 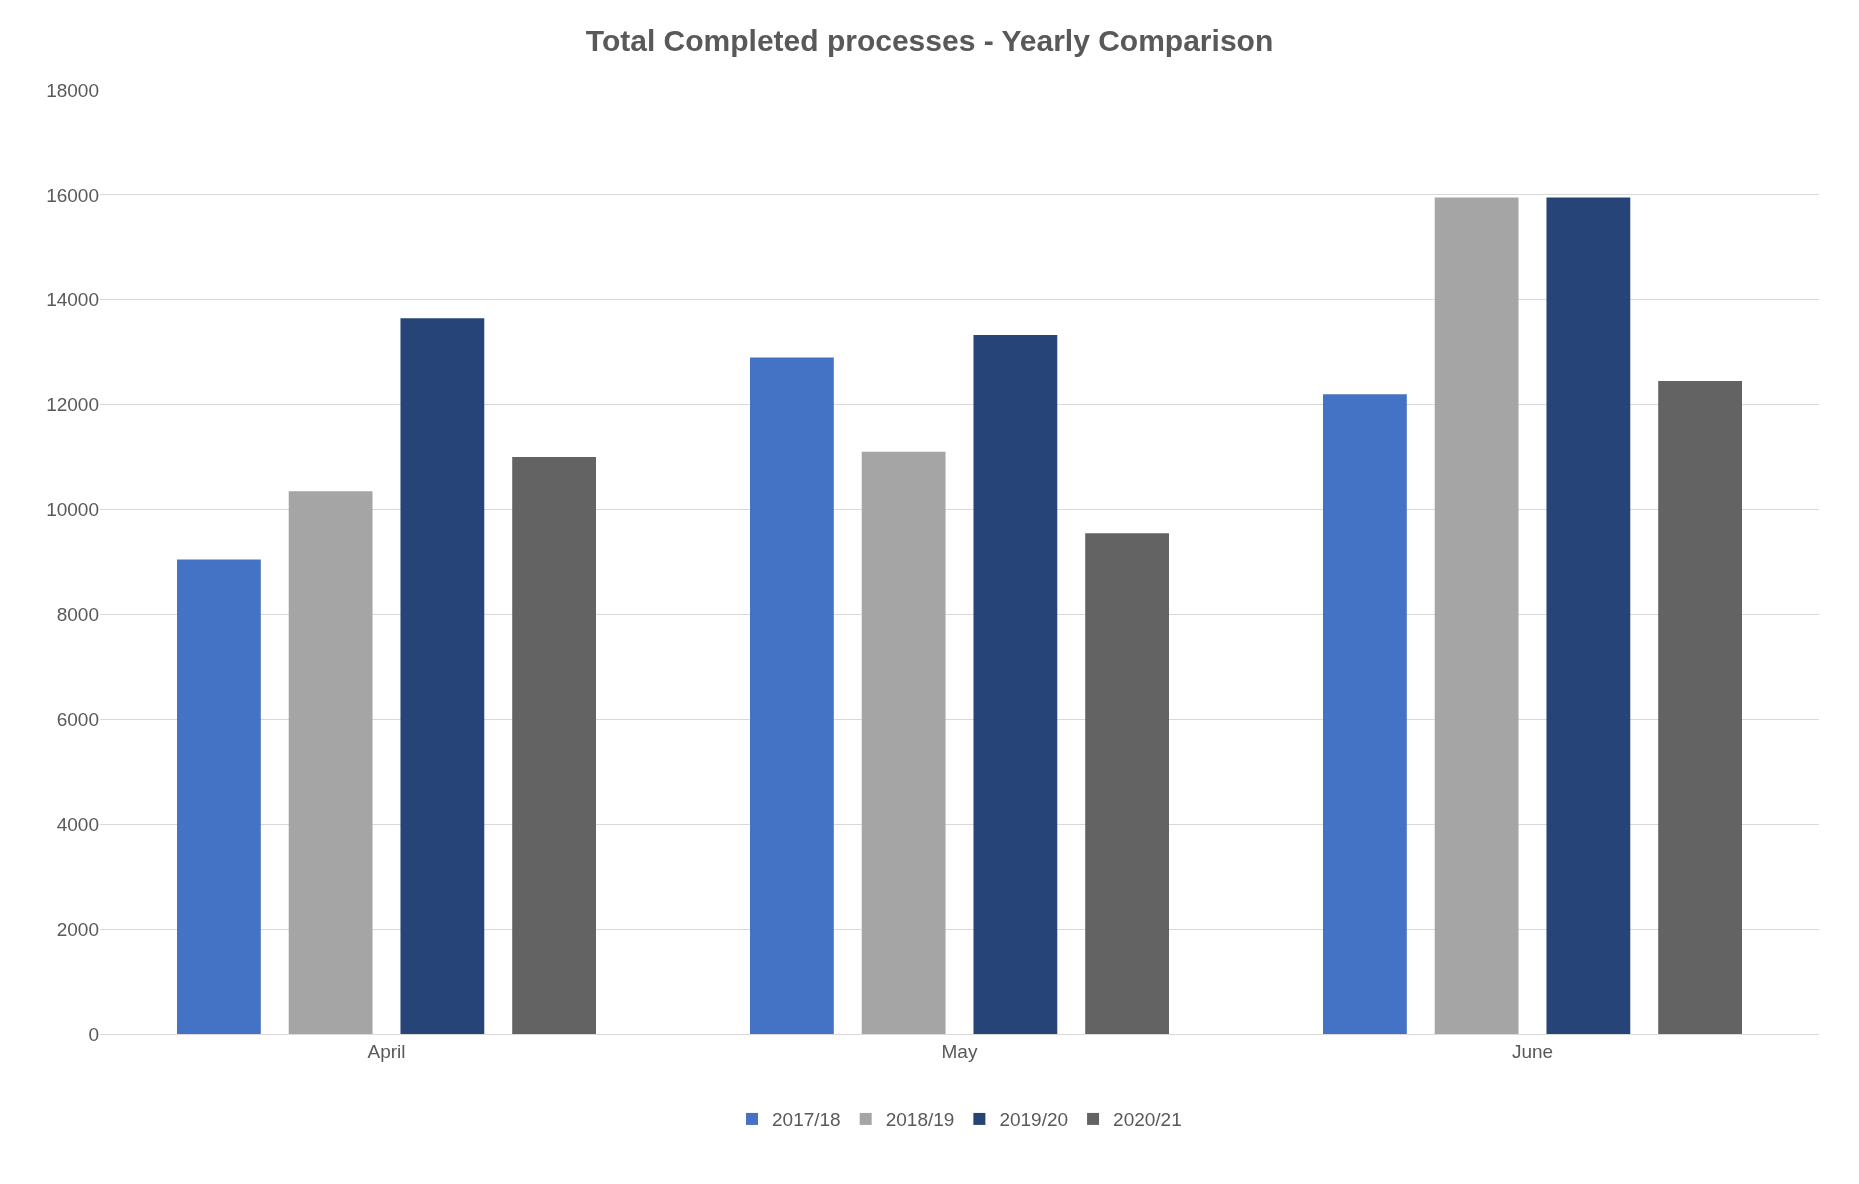 I want to click on legend-label: 2020/21, so click(x=1147, y=1120).